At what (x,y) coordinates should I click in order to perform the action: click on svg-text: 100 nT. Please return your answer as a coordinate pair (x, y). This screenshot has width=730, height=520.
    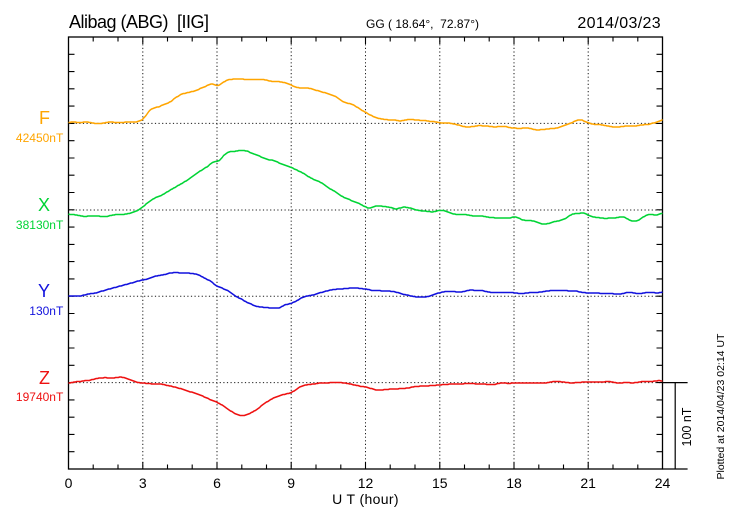
    Looking at the image, I should click on (687, 426).